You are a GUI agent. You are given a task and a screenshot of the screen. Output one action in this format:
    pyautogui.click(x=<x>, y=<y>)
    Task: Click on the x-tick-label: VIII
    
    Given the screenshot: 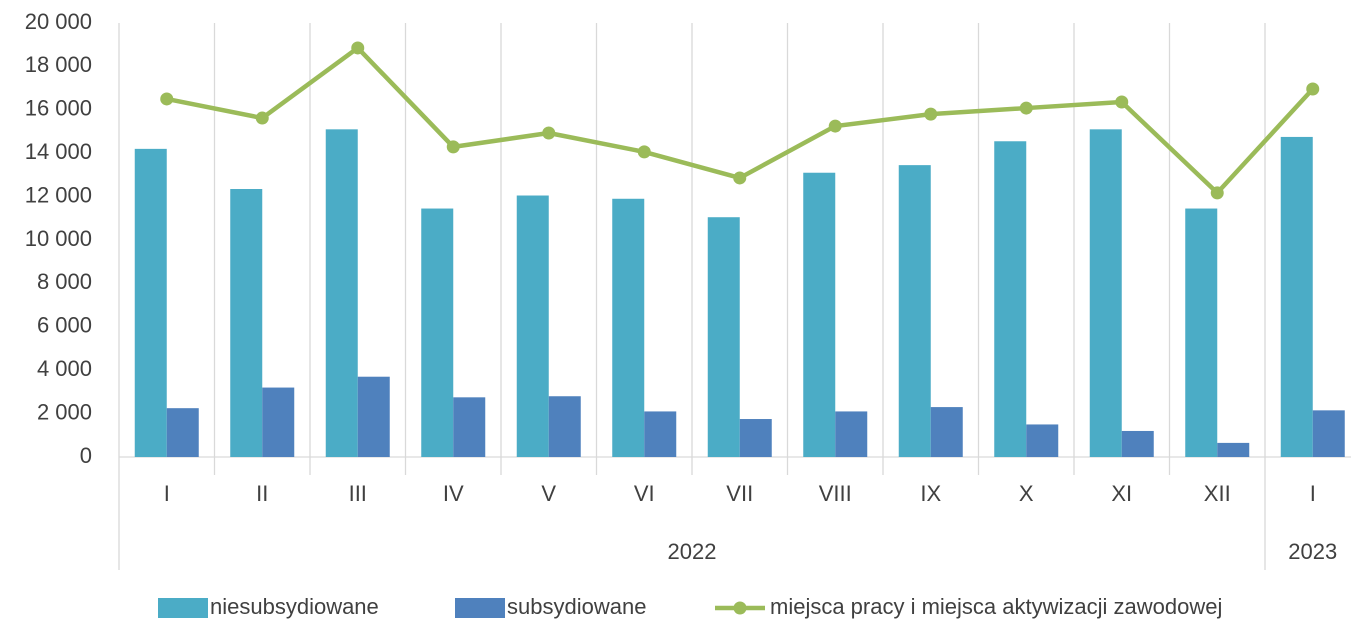 What is the action you would take?
    pyautogui.click(x=835, y=493)
    